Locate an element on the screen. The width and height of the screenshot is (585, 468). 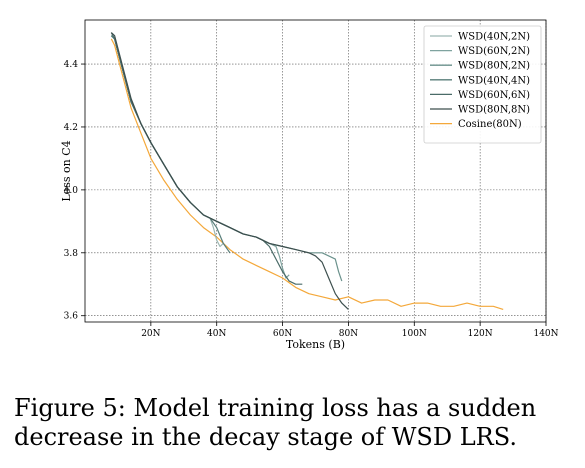
x-tick-label: 80N is located at coordinates (348, 334).